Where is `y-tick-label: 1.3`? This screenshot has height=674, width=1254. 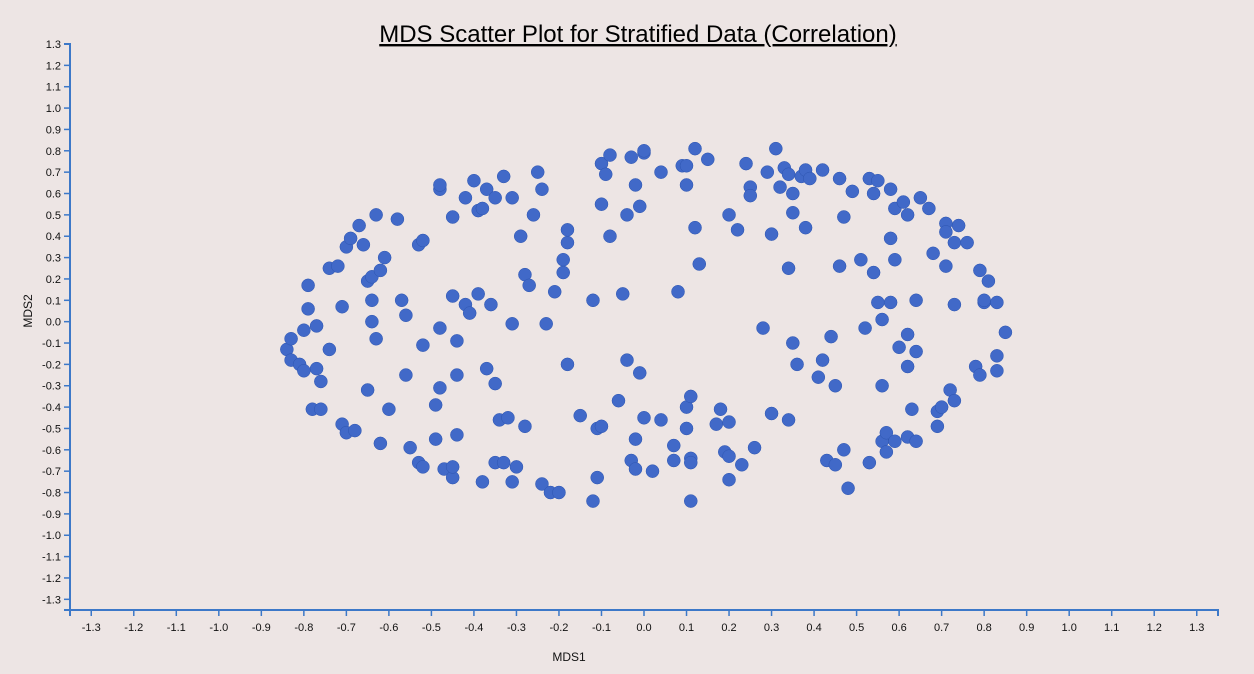 y-tick-label: 1.3 is located at coordinates (53, 45).